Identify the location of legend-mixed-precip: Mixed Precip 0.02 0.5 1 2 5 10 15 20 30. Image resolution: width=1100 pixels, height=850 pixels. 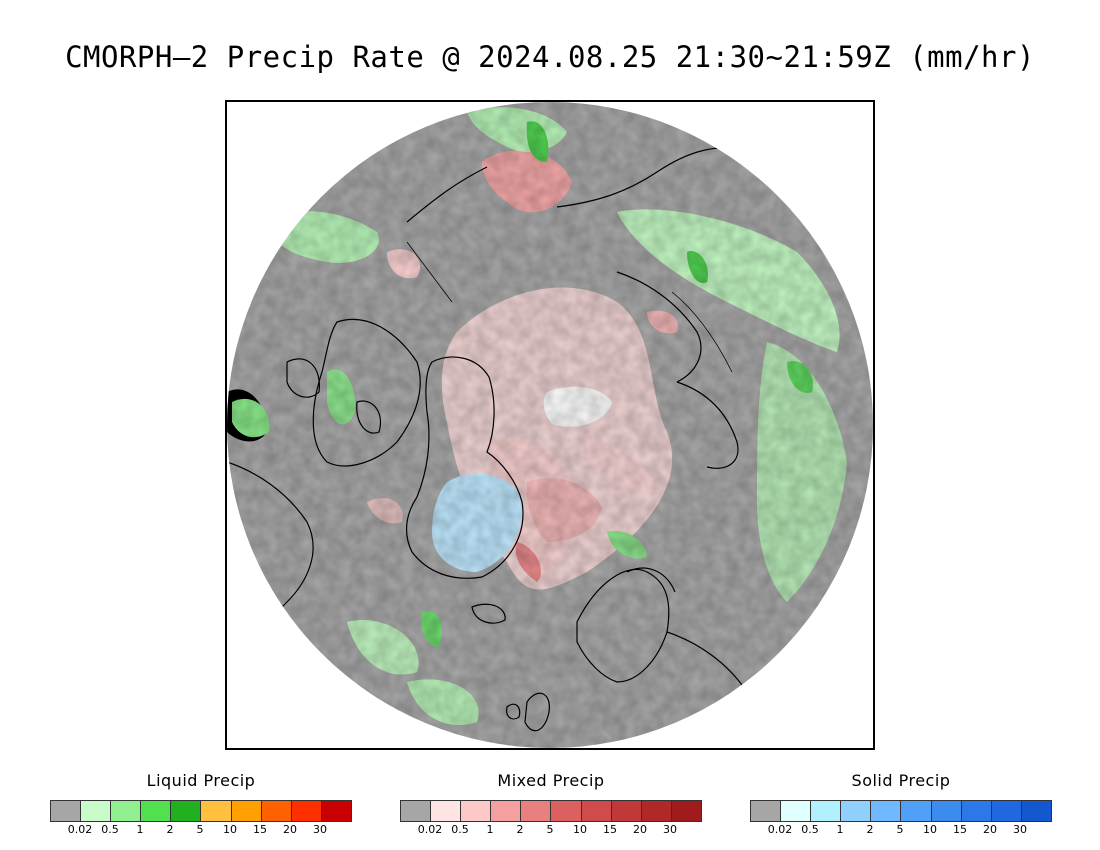
(551, 803).